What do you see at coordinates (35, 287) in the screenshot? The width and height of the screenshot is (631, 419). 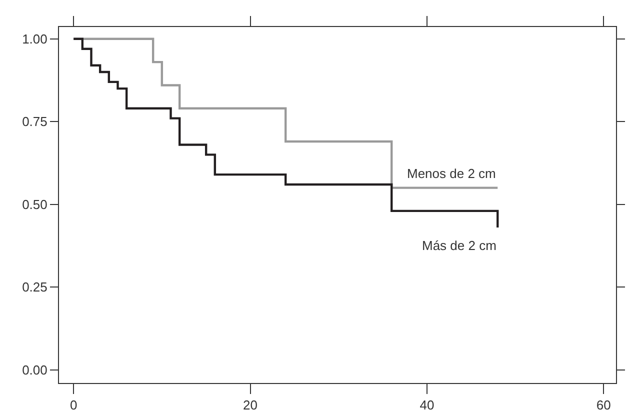 I see `y-tick-label: 0.25` at bounding box center [35, 287].